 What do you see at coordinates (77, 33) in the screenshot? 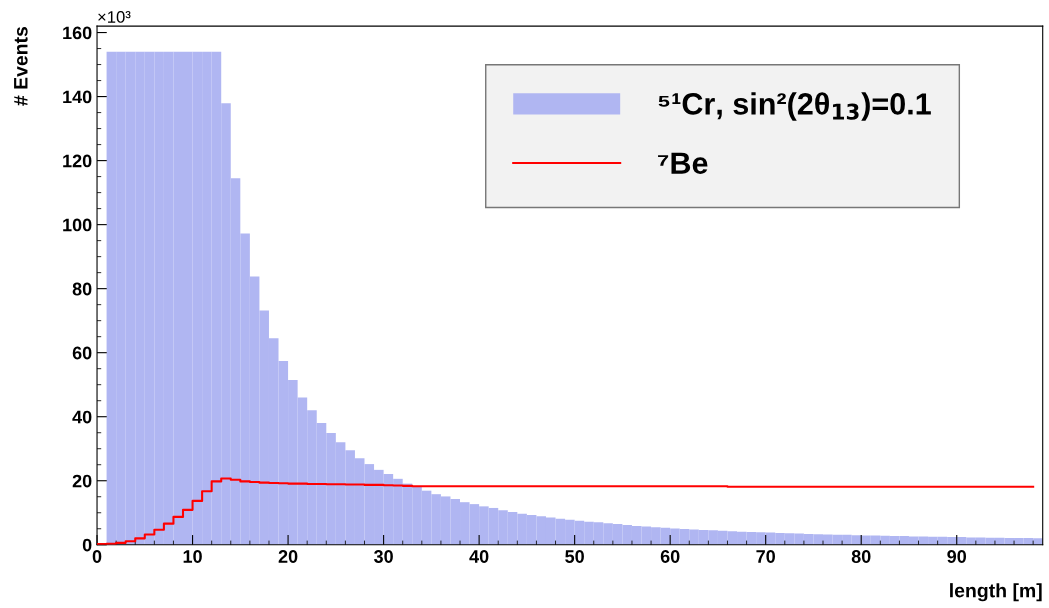
I see `y-tick-label: 160` at bounding box center [77, 33].